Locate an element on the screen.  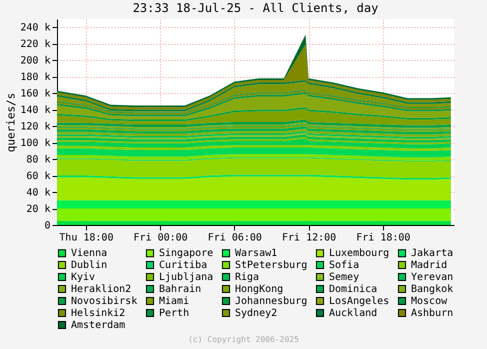
legend-label: Luxembourg is located at coordinates (359, 254).